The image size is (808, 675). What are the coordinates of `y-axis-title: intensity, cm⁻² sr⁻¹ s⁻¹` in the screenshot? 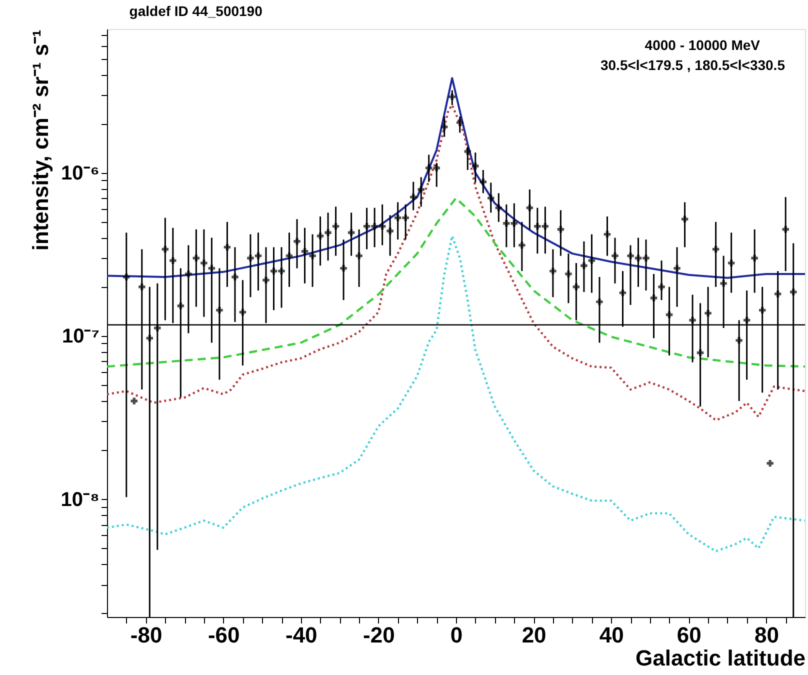 It's located at (40, 140).